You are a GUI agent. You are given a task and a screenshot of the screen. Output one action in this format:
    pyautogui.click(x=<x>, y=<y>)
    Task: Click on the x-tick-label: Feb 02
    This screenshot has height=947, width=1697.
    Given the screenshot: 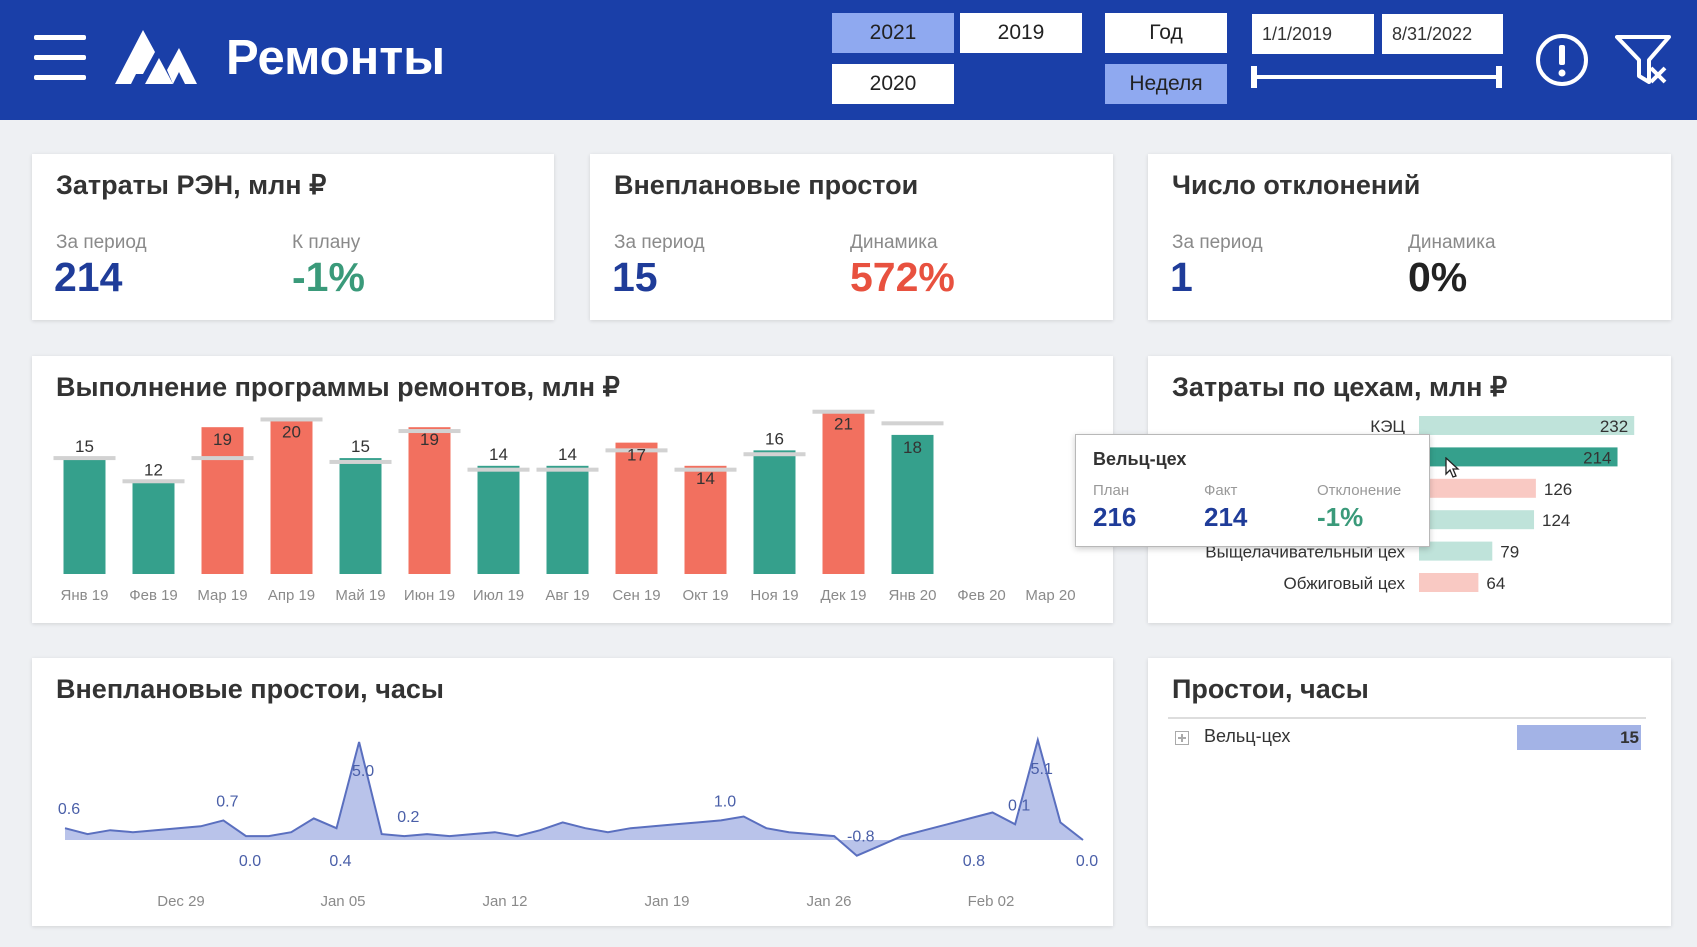 What is the action you would take?
    pyautogui.click(x=991, y=901)
    